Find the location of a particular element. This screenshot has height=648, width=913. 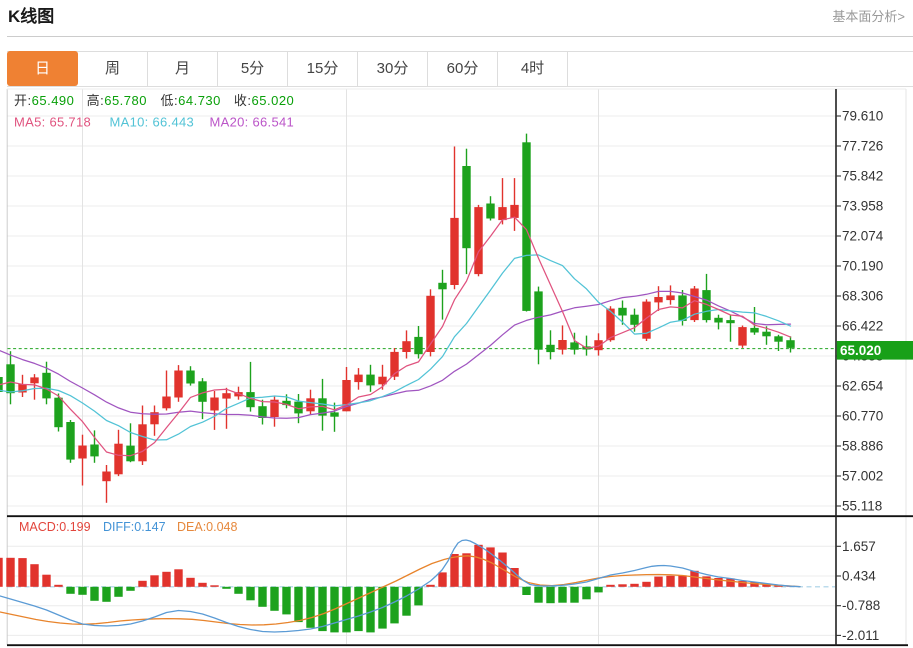

svg-text: 73.958 is located at coordinates (862, 206).